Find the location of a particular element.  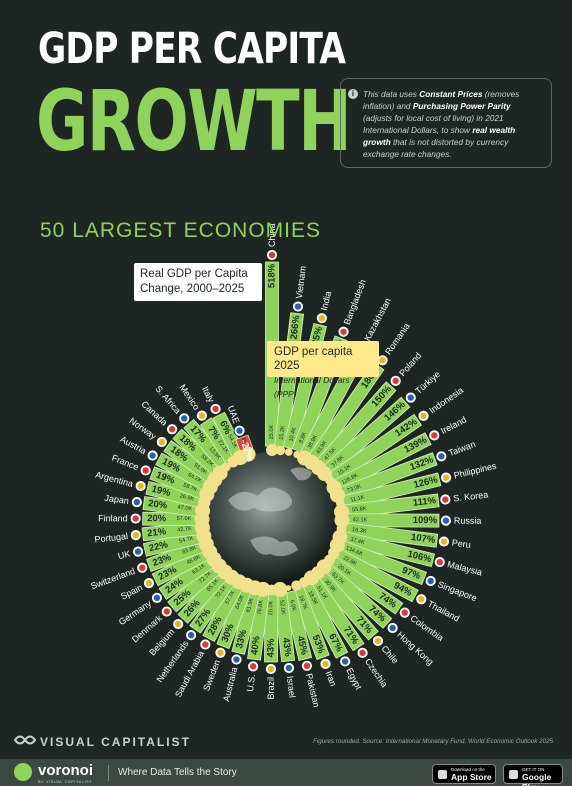

google-play-big: Google Play is located at coordinates (537, 779).